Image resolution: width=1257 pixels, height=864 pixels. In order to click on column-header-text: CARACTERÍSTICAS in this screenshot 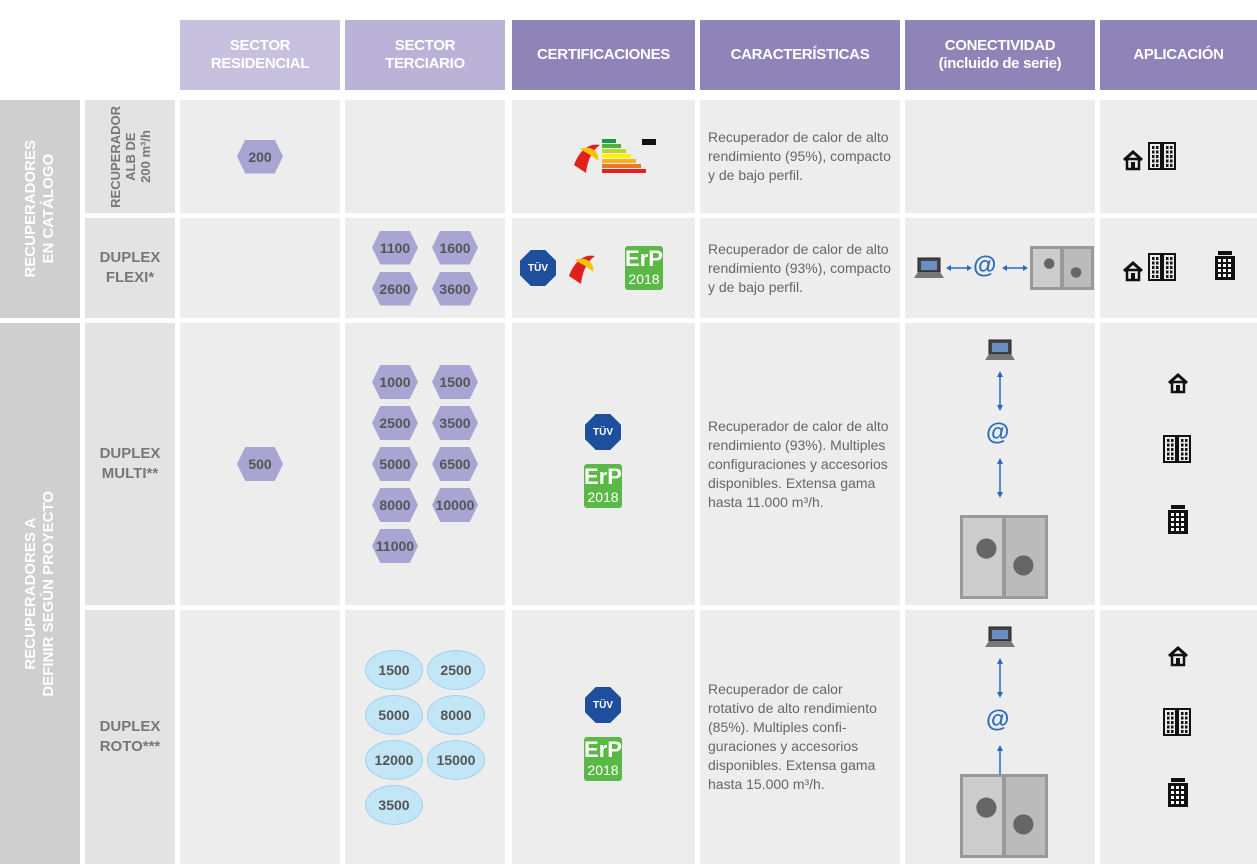, I will do `click(800, 54)`.